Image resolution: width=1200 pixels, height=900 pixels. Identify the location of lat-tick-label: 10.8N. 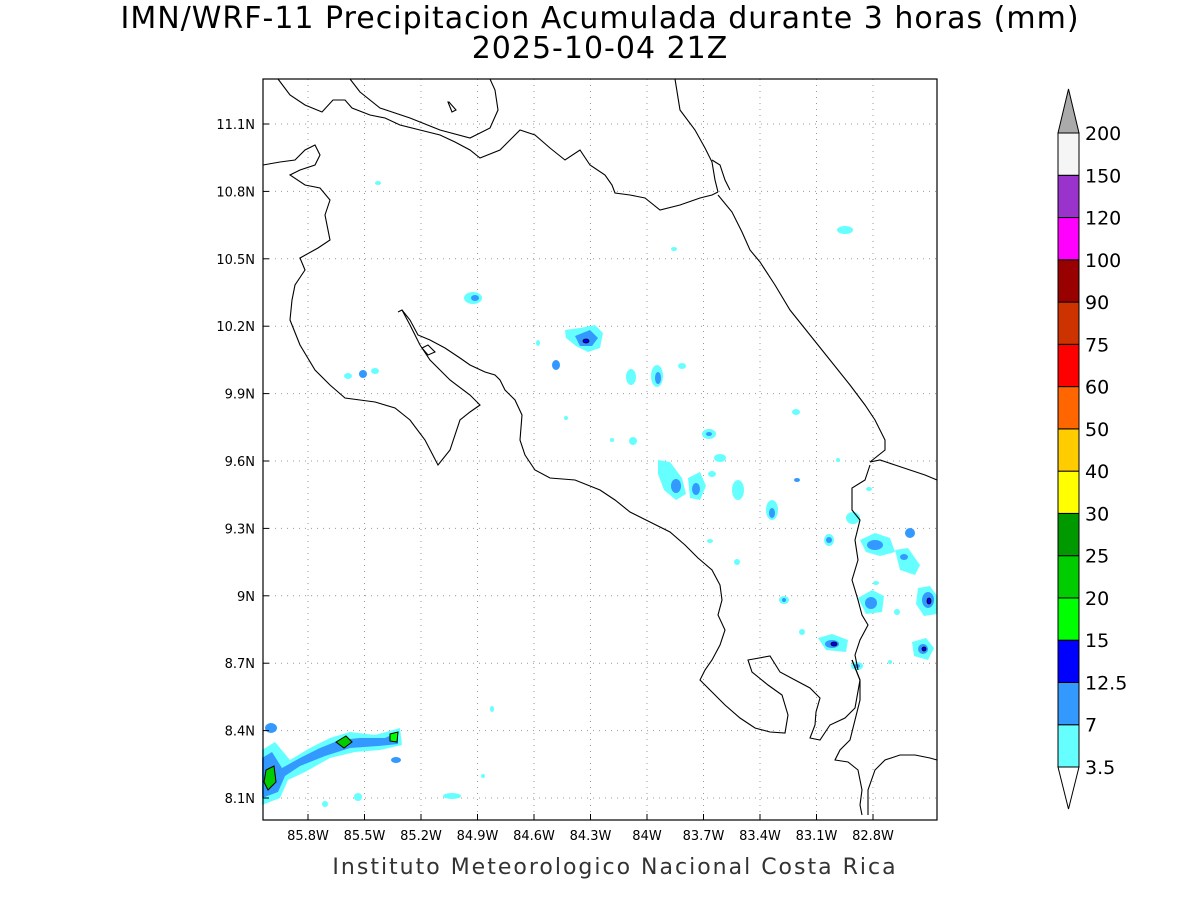
(235, 192).